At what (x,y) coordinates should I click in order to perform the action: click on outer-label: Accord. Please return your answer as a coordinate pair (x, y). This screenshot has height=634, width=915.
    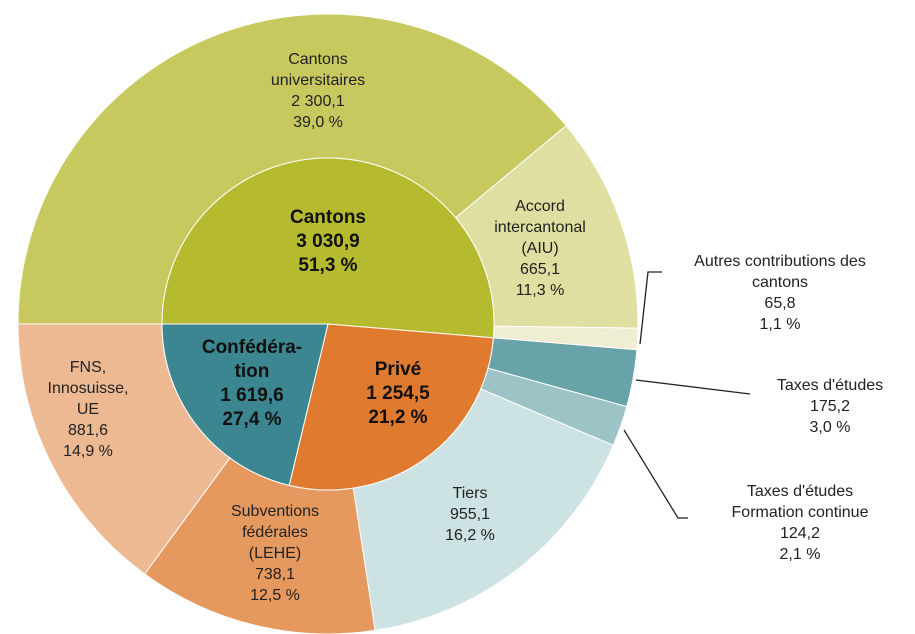
    Looking at the image, I should click on (540, 206).